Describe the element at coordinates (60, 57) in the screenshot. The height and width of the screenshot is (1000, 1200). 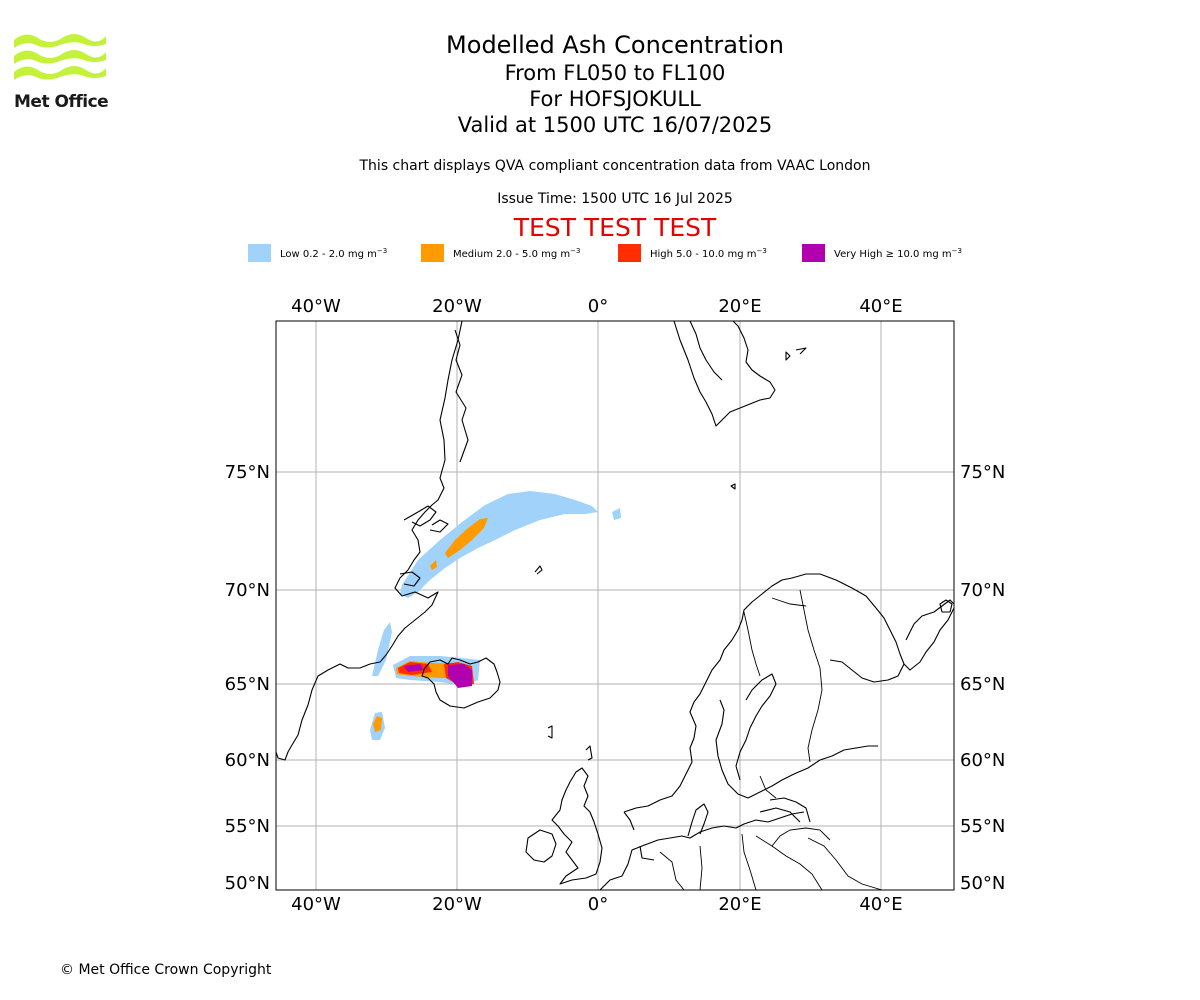
I see `met-office-wave-icon` at that location.